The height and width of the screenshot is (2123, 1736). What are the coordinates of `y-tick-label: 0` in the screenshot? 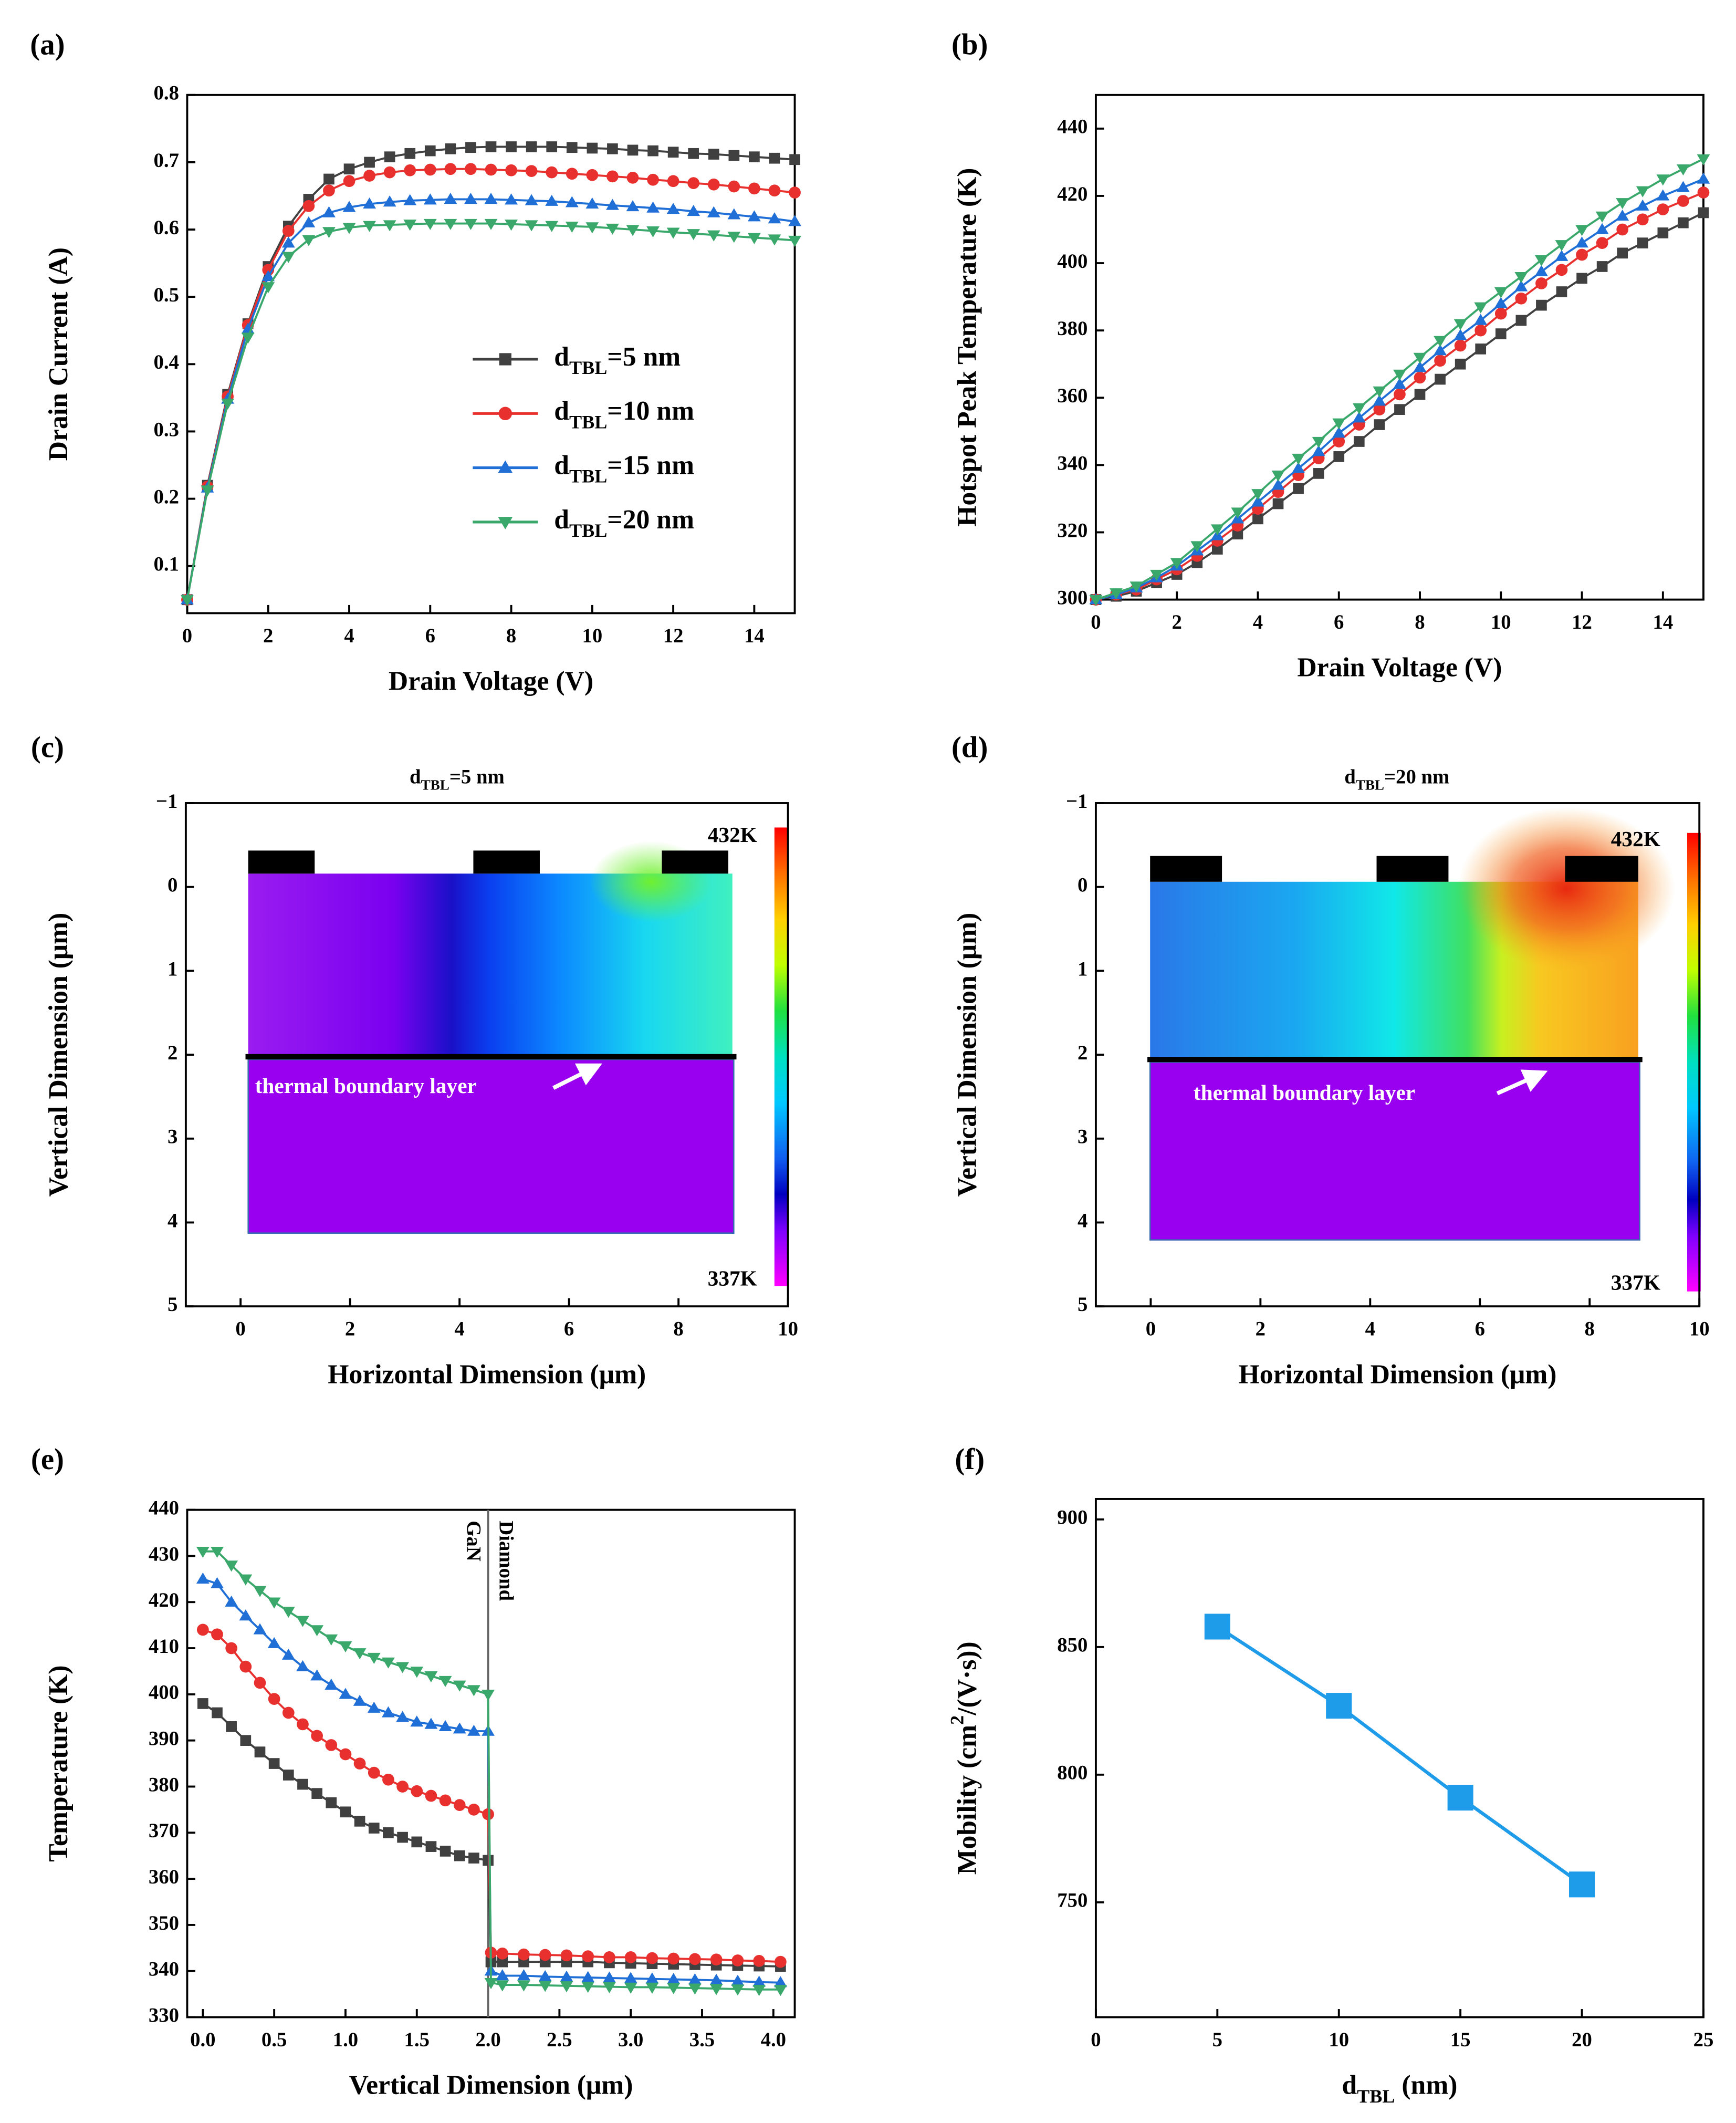 It's located at (1082, 886).